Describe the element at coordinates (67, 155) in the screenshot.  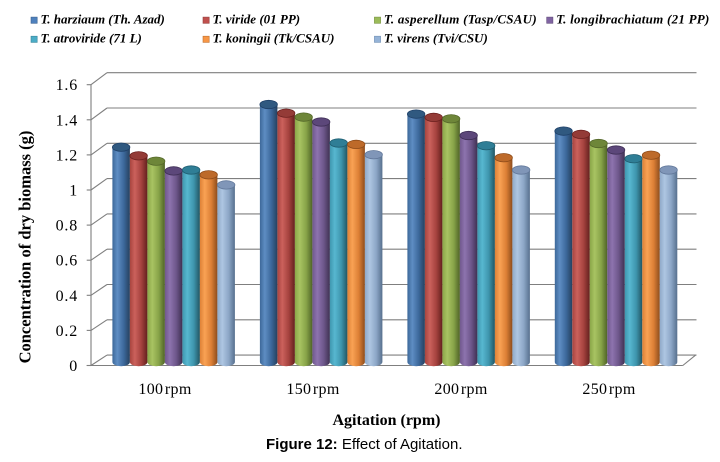
I see `svg-text: 1.2` at that location.